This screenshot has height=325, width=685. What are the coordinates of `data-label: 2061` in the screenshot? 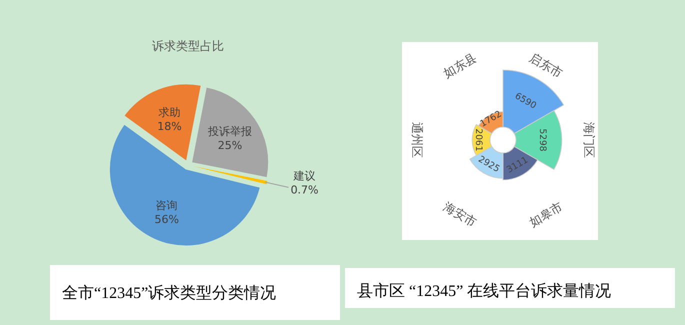 It's located at (478, 140).